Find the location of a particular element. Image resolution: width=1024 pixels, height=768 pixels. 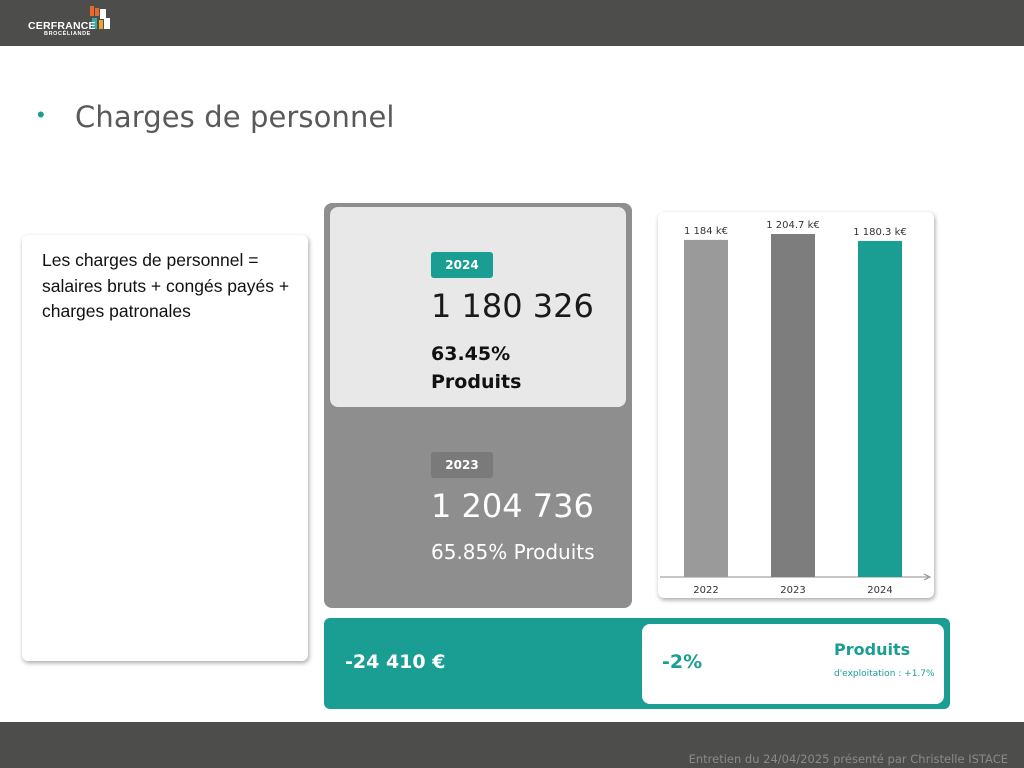

bar-chart-card: 1 184 k€ 2022 1 204.7 k€ 2023 1 180.3 k€ 2024 is located at coordinates (796, 405).